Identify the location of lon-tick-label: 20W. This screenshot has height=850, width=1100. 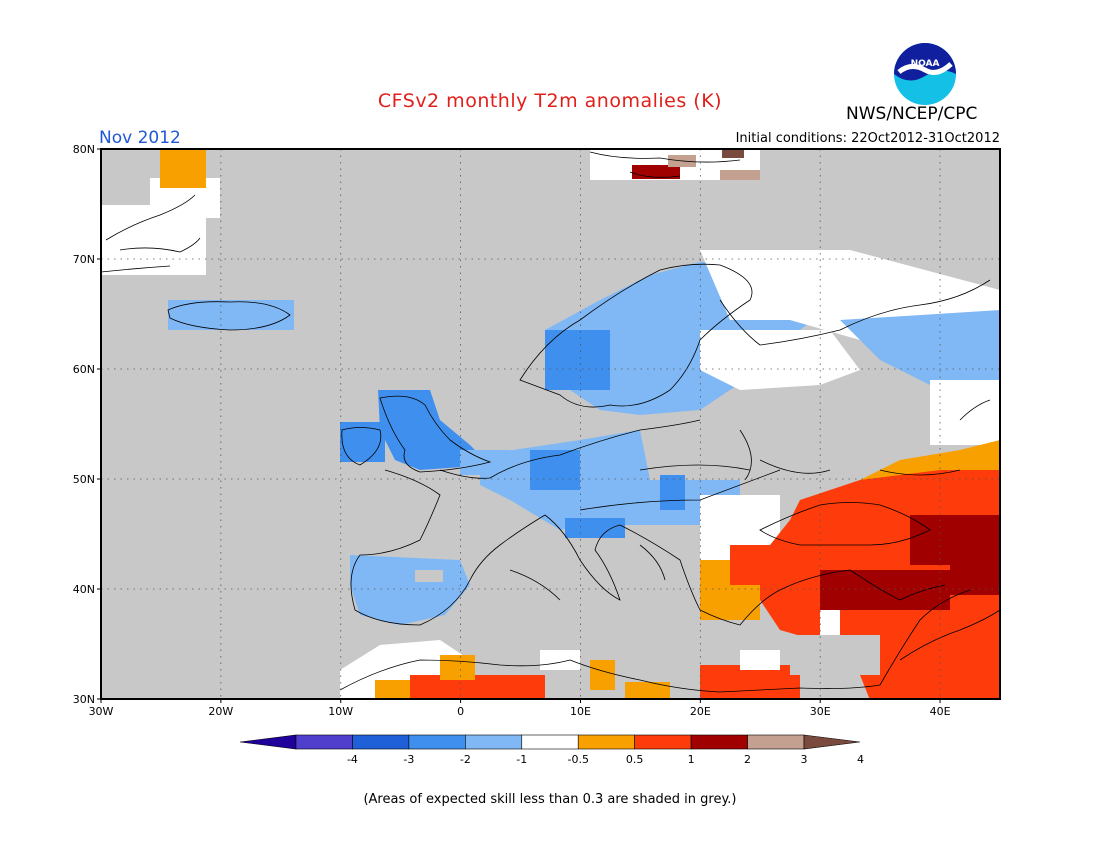
(220, 711).